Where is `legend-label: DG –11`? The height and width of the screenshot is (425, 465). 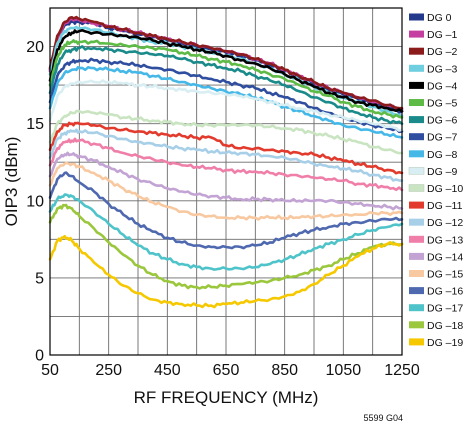
legend-label: DG –11 is located at coordinates (445, 206).